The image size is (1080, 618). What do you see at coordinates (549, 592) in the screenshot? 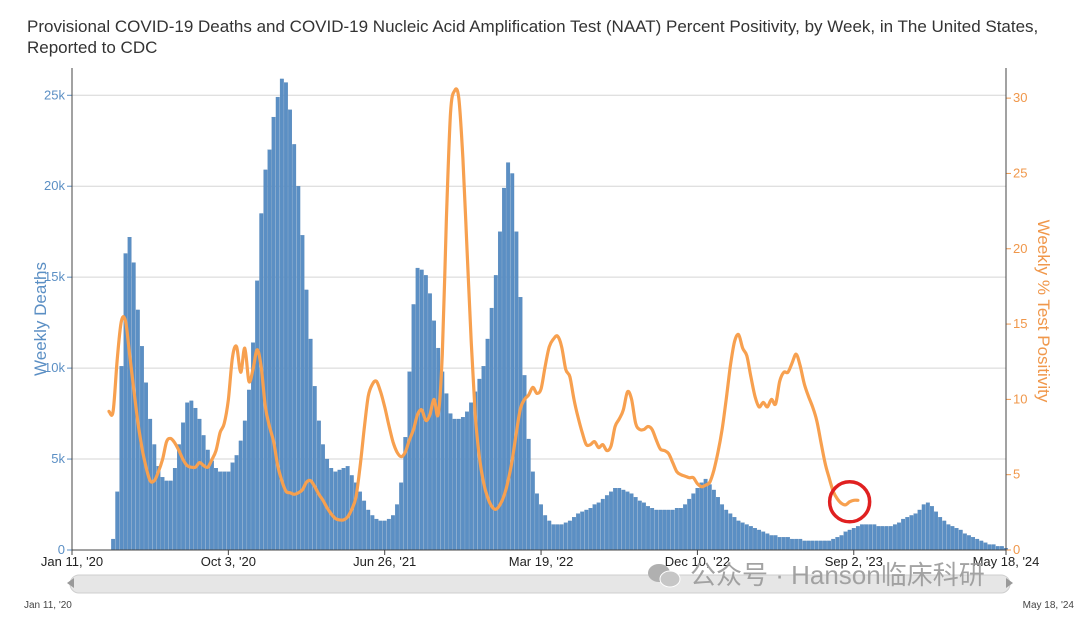
I see `range-slider: Jan 11, '20 May 18, '24` at bounding box center [549, 592].